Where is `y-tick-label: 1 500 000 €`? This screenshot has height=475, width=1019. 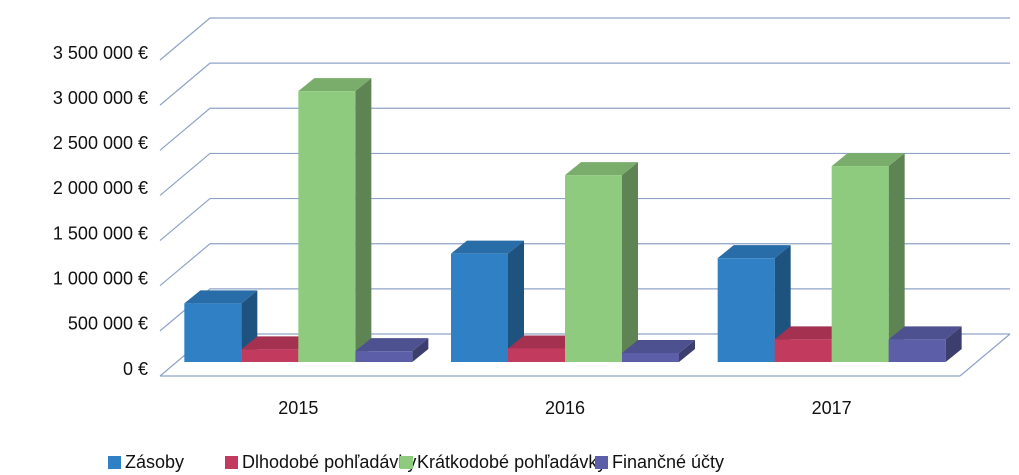
y-tick-label: 1 500 000 € is located at coordinates (100, 233).